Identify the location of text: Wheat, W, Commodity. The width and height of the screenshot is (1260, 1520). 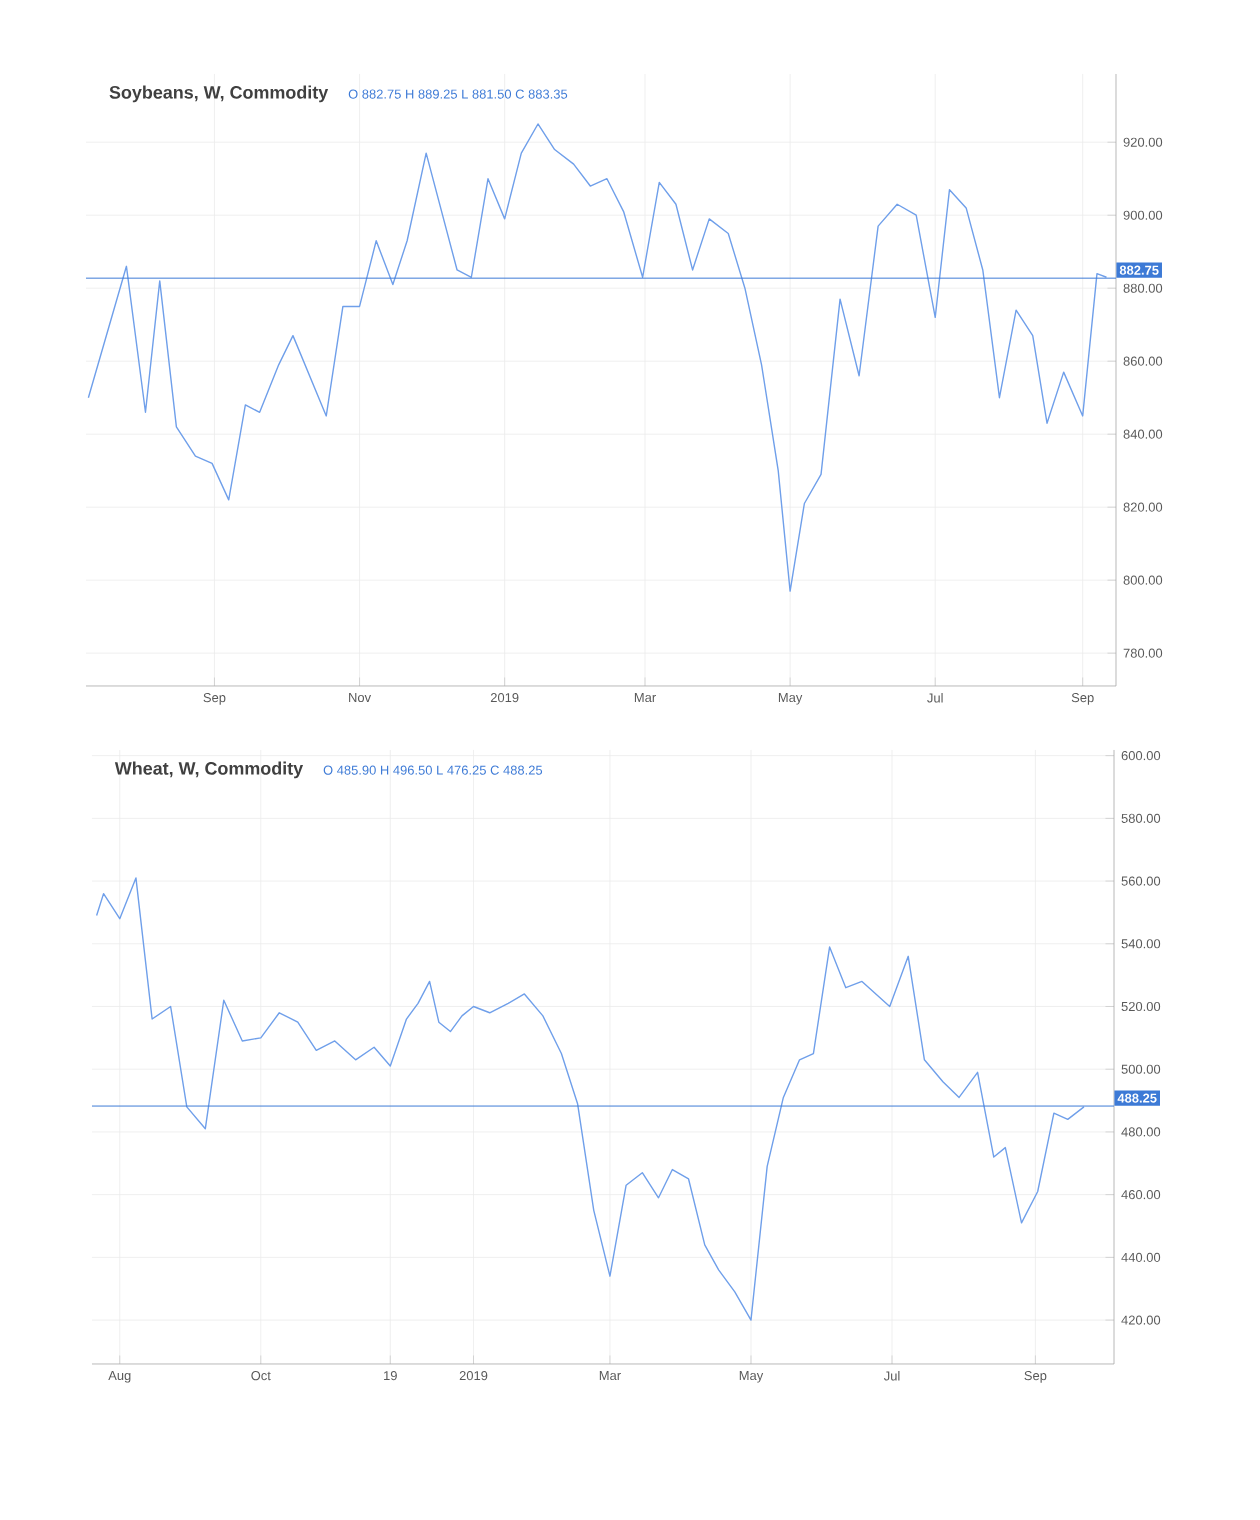
(209, 770).